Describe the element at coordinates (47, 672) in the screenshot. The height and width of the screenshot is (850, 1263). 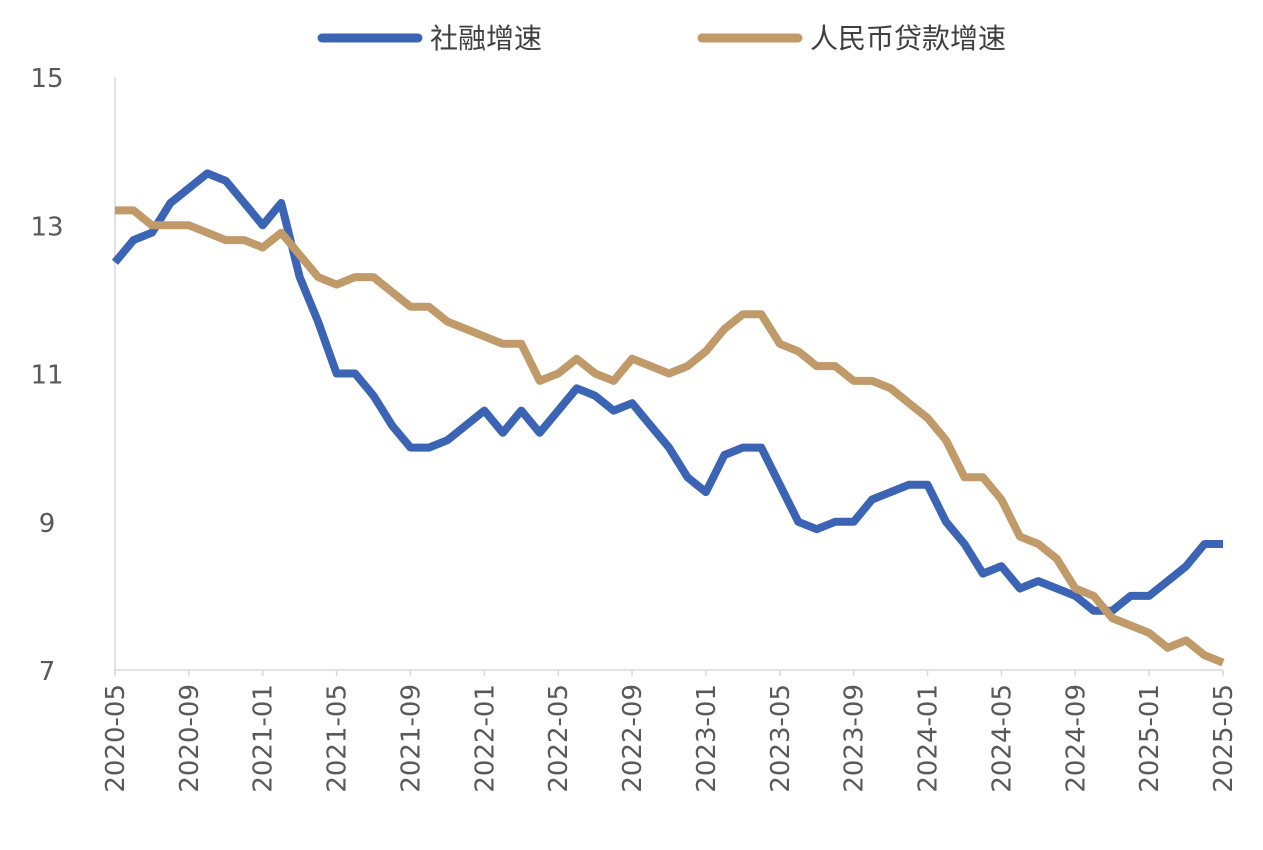
I see `y-tick-label: 7` at that location.